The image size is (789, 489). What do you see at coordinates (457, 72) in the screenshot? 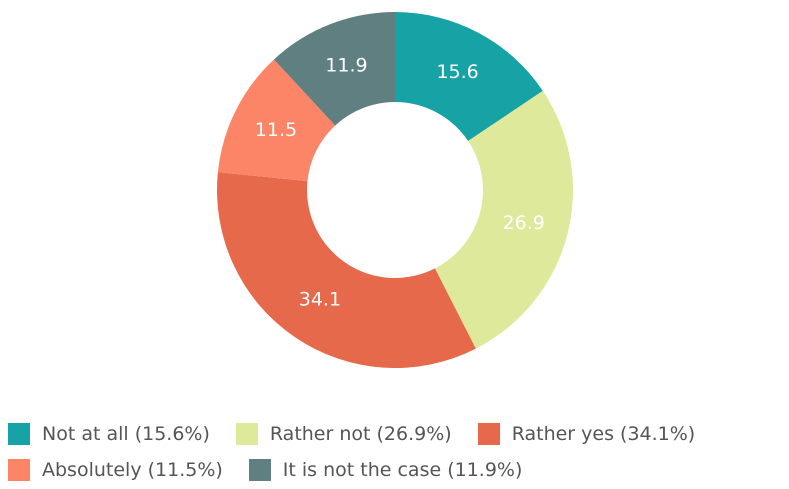
I see `slice-label: 15.6` at bounding box center [457, 72].